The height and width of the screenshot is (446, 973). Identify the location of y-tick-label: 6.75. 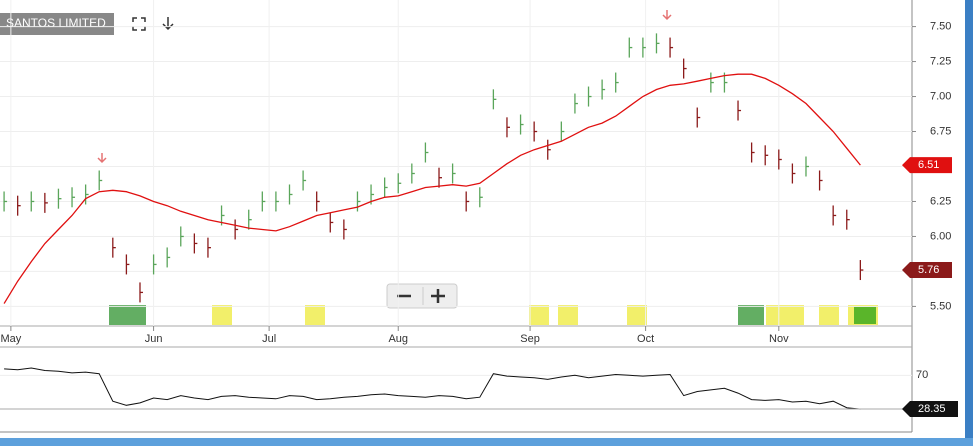
(940, 131).